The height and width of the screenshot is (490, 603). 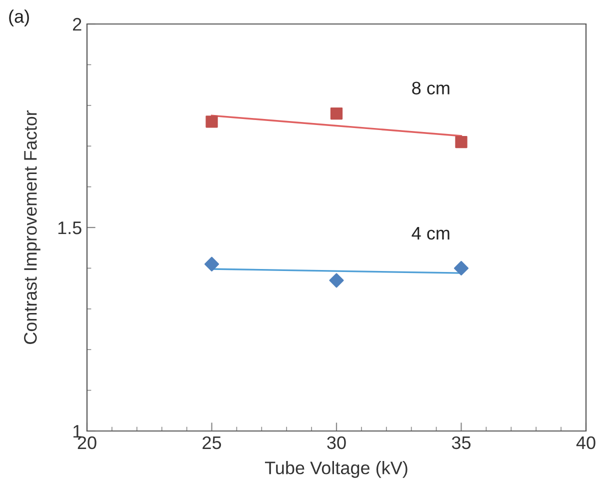 What do you see at coordinates (19, 18) in the screenshot?
I see `text: (a)` at bounding box center [19, 18].